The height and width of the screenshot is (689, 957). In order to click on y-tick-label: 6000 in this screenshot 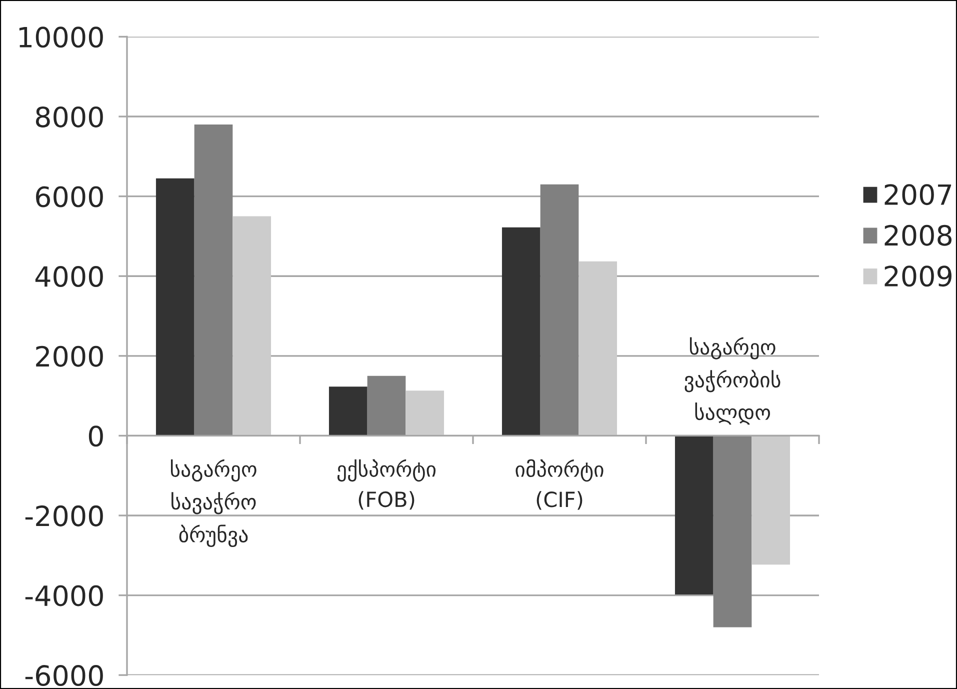, I will do `click(69, 197)`.